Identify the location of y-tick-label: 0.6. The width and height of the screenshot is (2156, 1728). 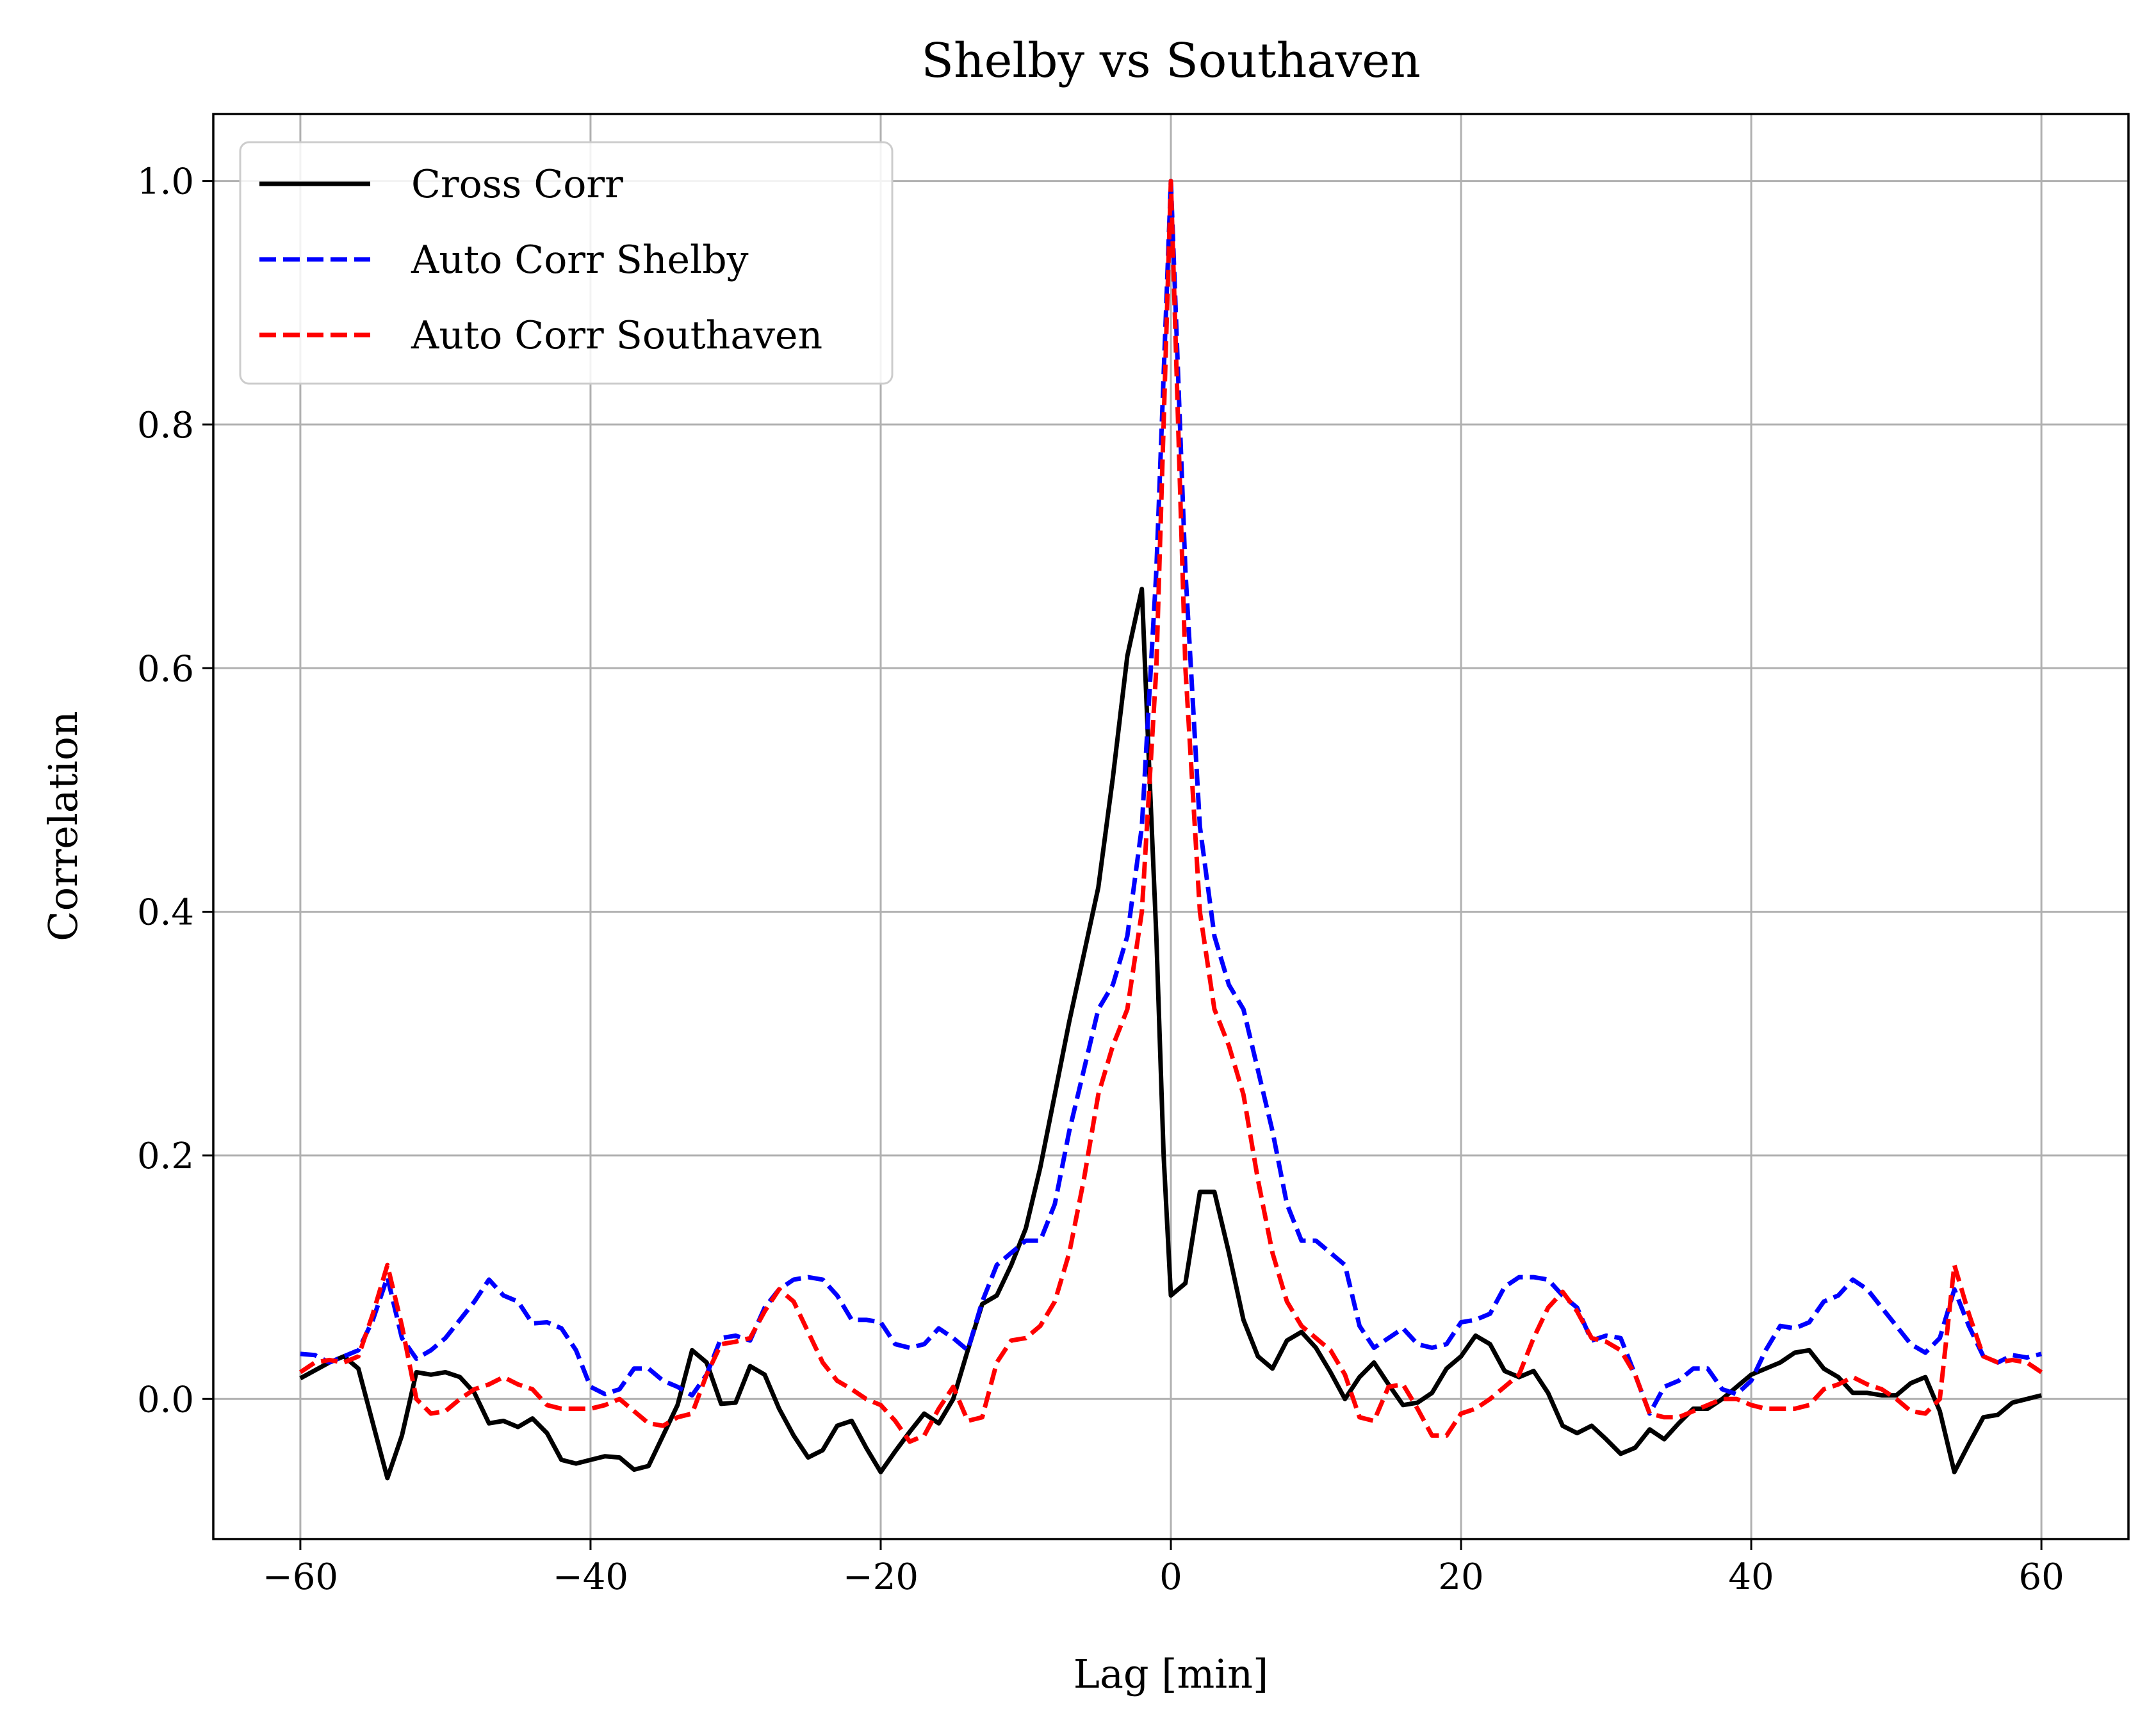
(165, 669).